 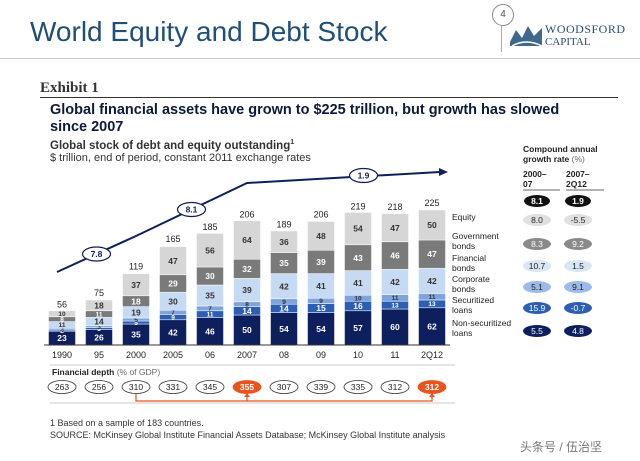 I want to click on bar-segment-label: 41, so click(x=321, y=286).